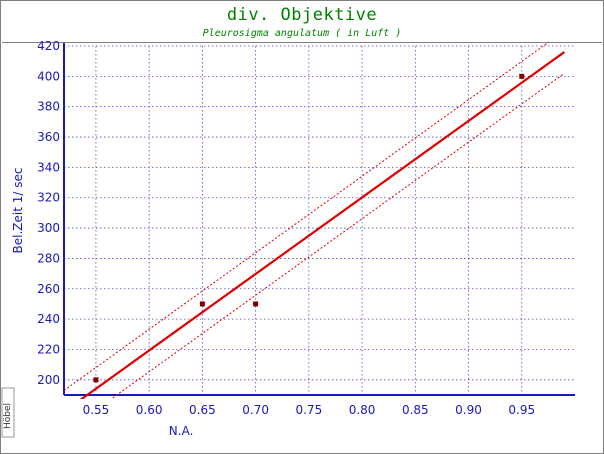  What do you see at coordinates (149, 410) in the screenshot?
I see `x-tick-label: 0.60` at bounding box center [149, 410].